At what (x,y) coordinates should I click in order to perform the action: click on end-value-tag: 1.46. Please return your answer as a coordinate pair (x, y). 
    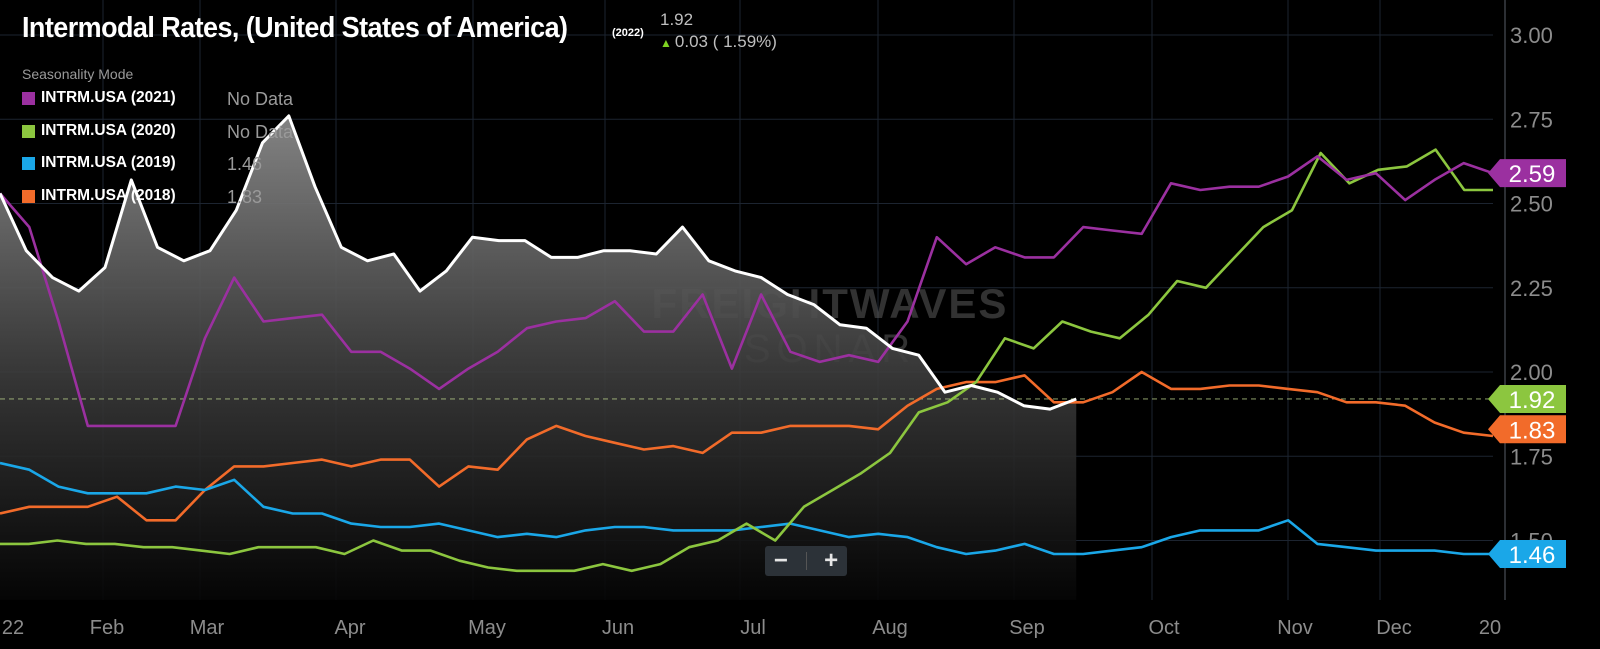
    Looking at the image, I should click on (1527, 554).